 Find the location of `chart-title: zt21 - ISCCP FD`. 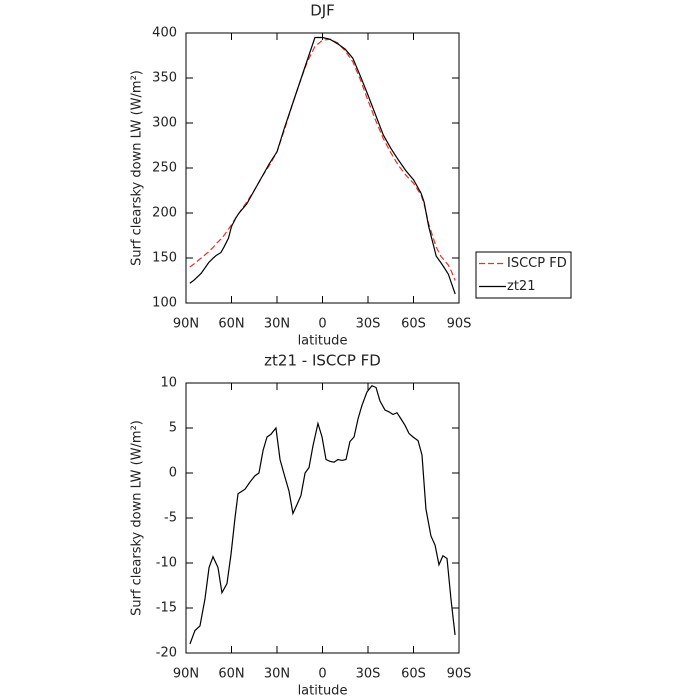

chart-title: zt21 - ISCCP FD is located at coordinates (322, 361).